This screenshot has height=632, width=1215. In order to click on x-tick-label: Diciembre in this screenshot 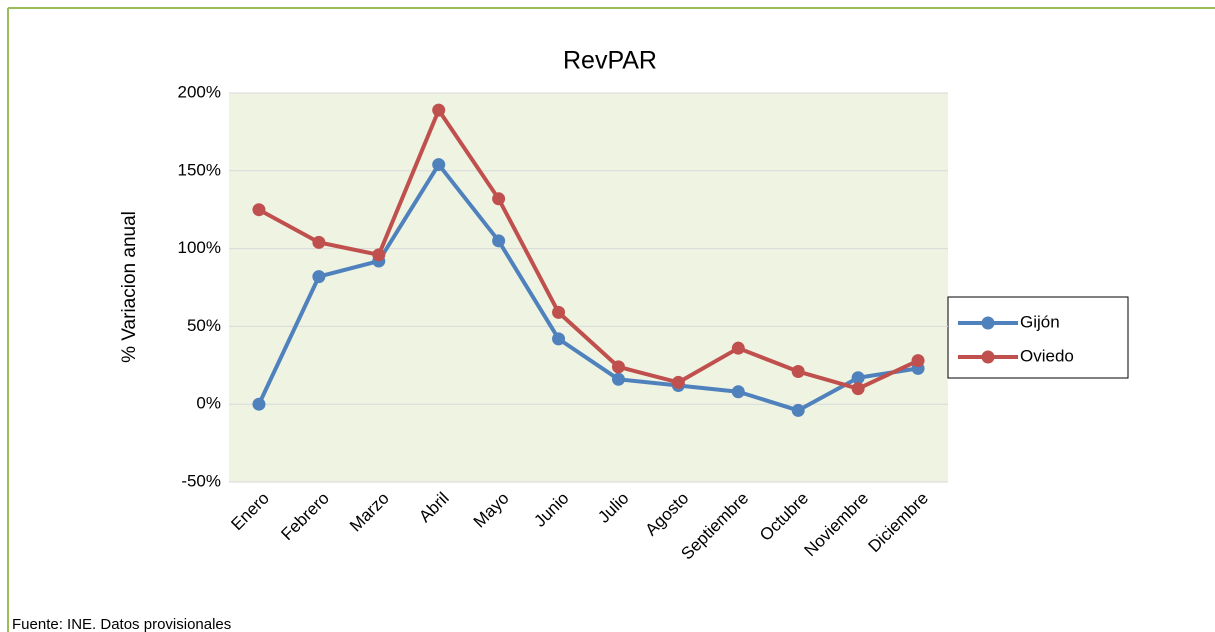, I will do `click(898, 523)`.